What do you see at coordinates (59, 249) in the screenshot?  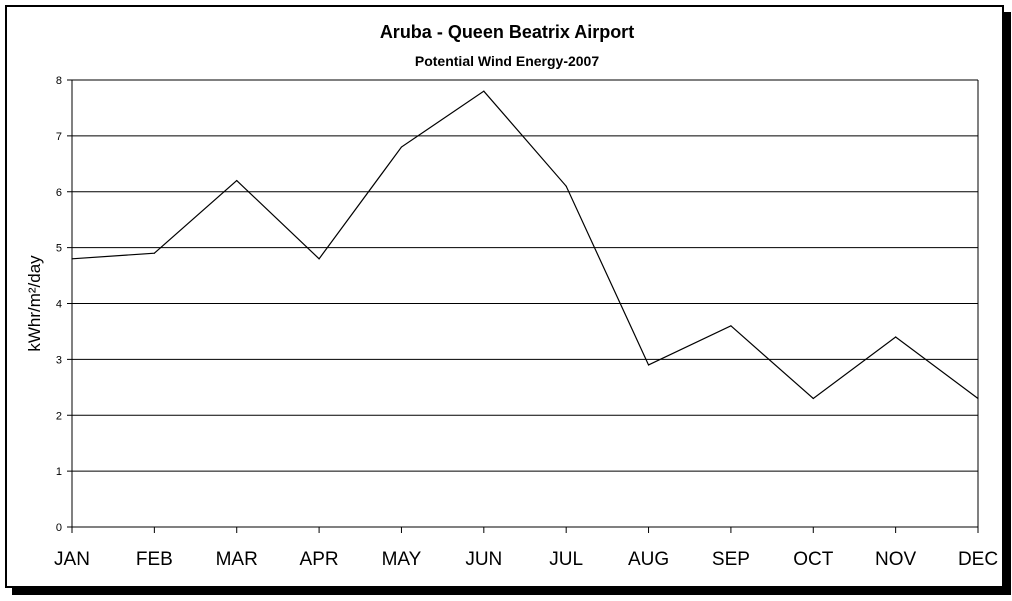 I see `y-tick-label: 5` at bounding box center [59, 249].